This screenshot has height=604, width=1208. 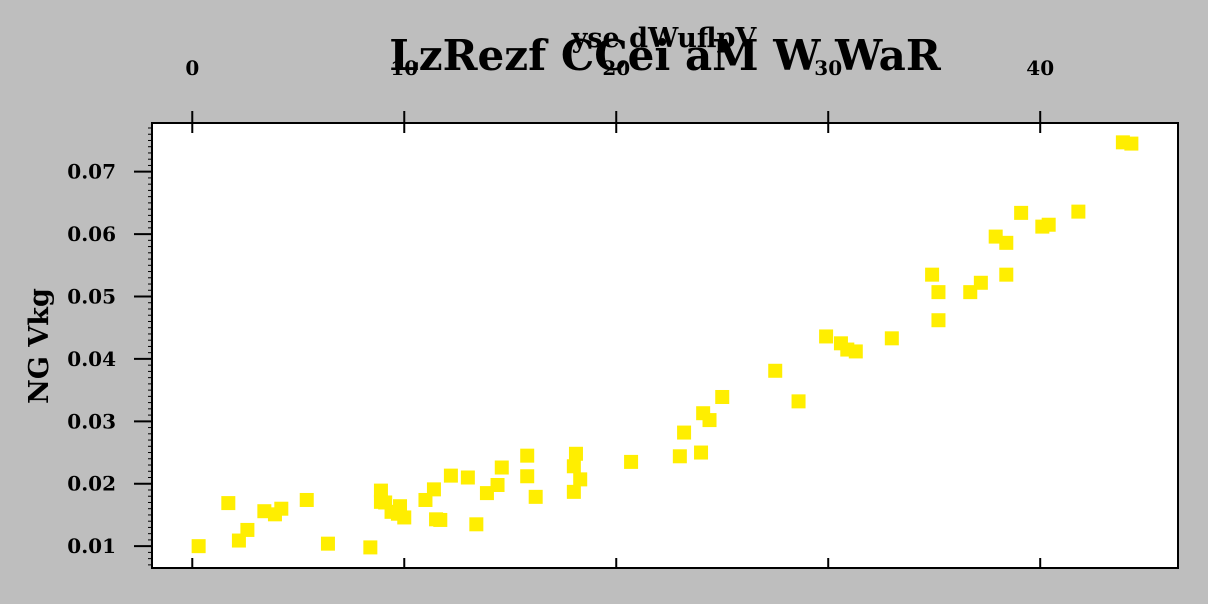 I want to click on y-tick-label: 0.01, so click(x=91, y=546).